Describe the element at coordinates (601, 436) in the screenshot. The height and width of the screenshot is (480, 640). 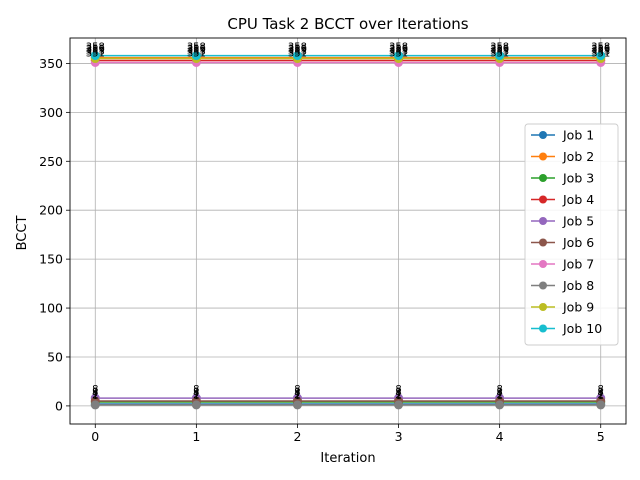
I see `x-tick-label: 5` at that location.